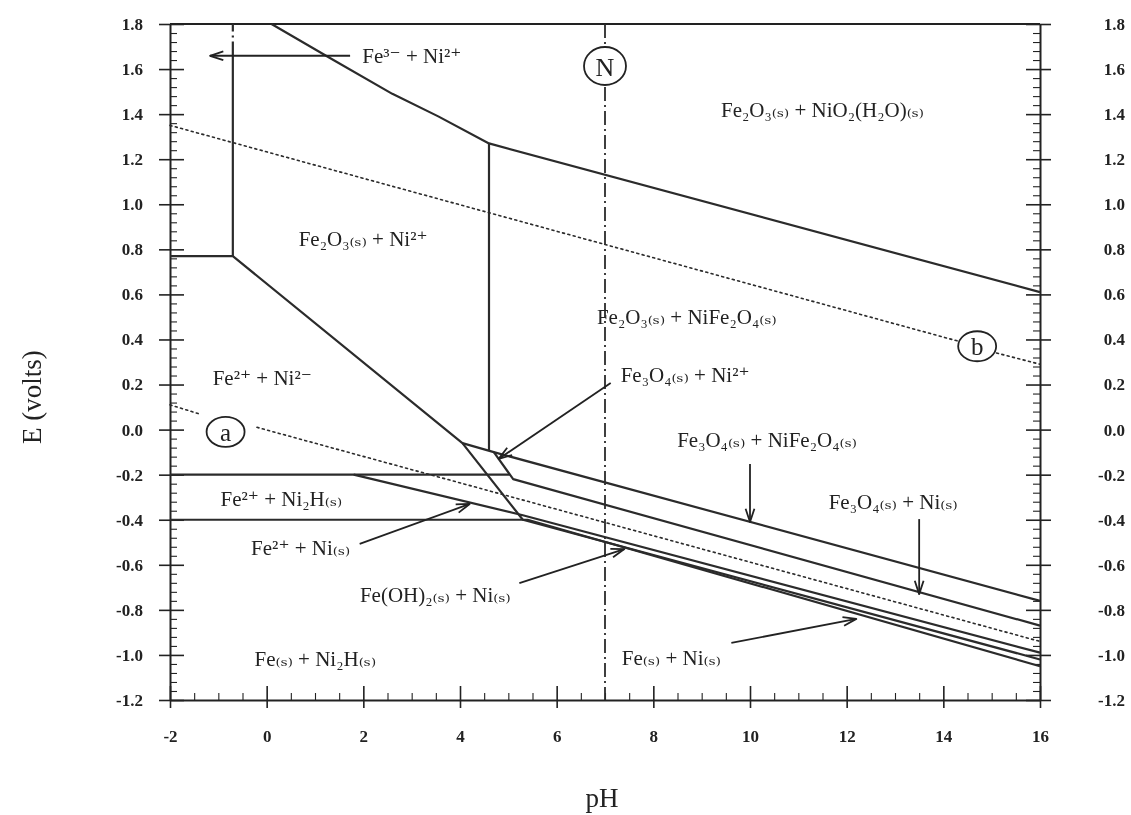  Describe the element at coordinates (129, 475) in the screenshot. I see `y-tick-label: -0.2` at that location.